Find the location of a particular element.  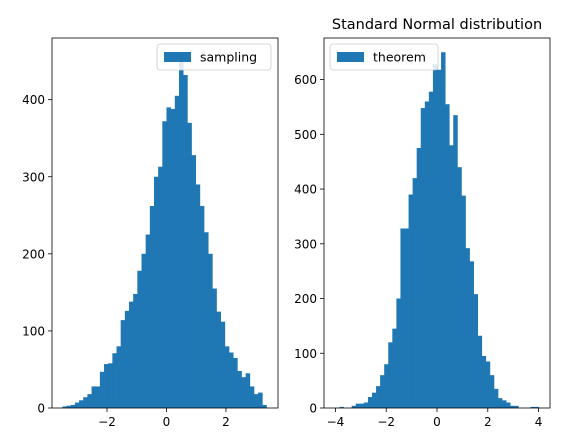

chart-title: Standard Normal distribution is located at coordinates (437, 25).